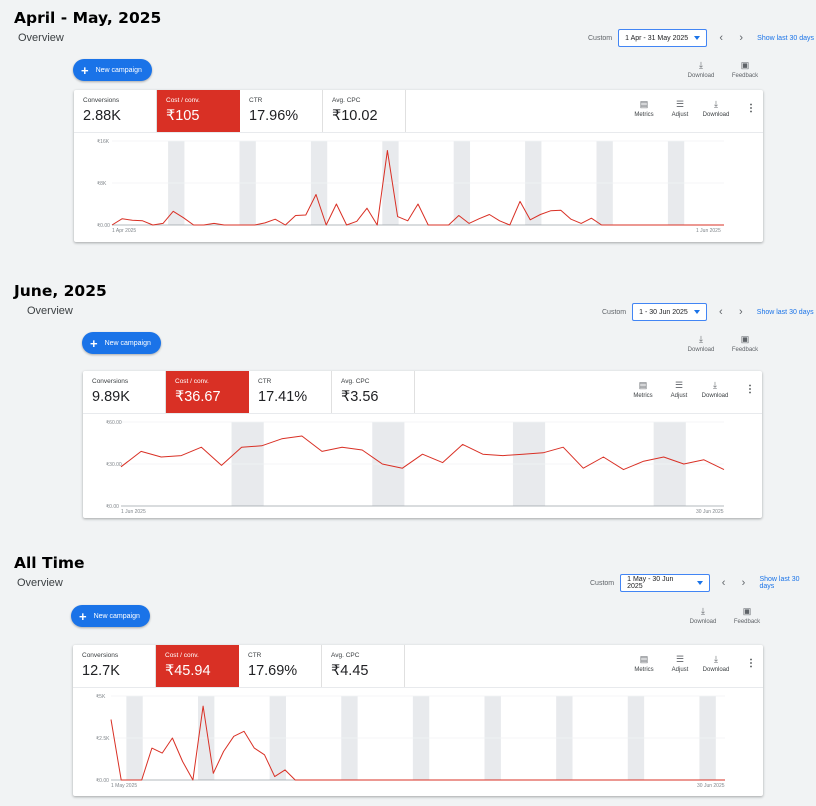 Image resolution: width=816 pixels, height=806 pixels. Describe the element at coordinates (747, 611) in the screenshot. I see `feedback-icon: ▣` at that location.